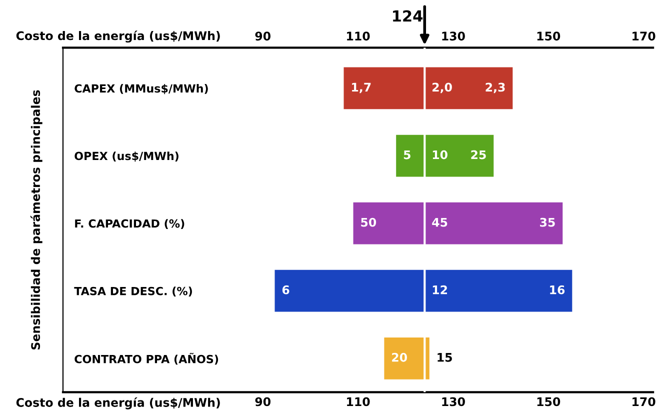 The image size is (663, 415). Describe the element at coordinates (445, 357) in the screenshot. I see `annotation: 15` at that location.